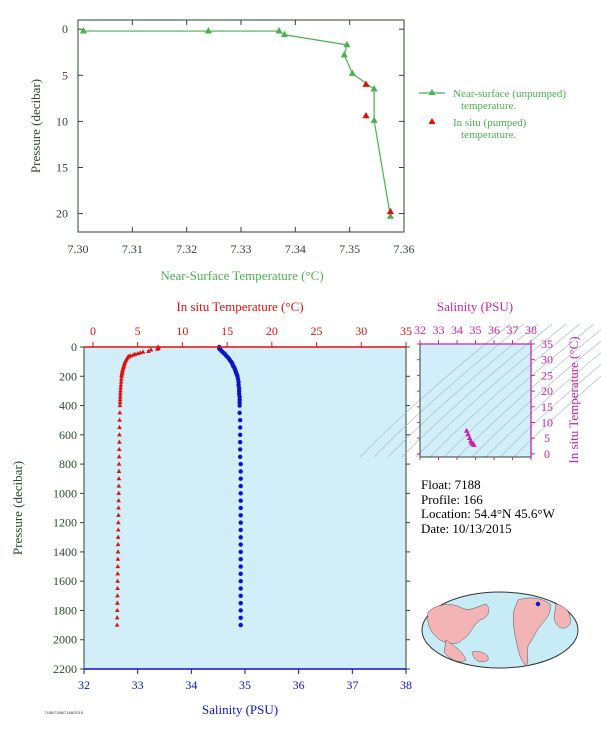  I want to click on salinity-tick-label: 36, so click(299, 685).